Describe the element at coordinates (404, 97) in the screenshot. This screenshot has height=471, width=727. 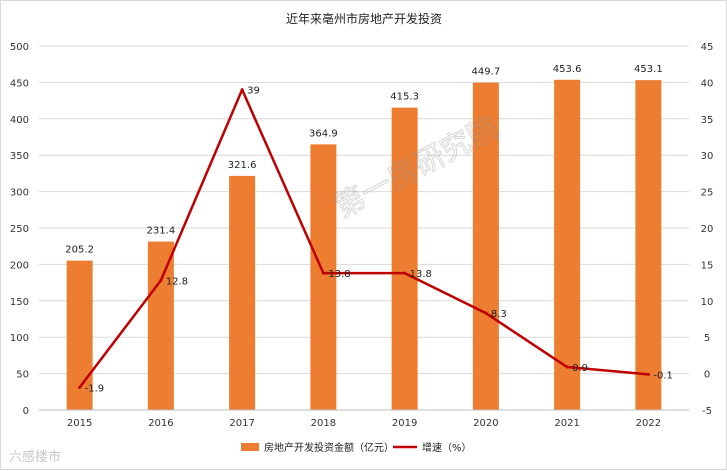
I see `bar-data-label: 415.3` at that location.